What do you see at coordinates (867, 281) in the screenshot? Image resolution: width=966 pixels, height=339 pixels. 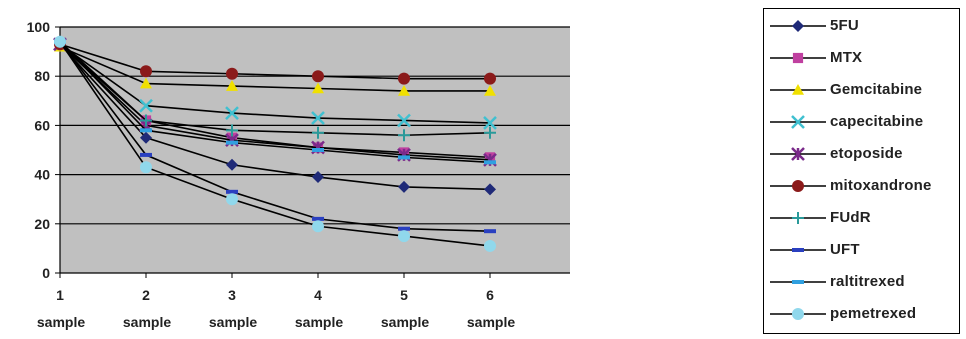 I see `legend-label: raltitrexed` at bounding box center [867, 281].